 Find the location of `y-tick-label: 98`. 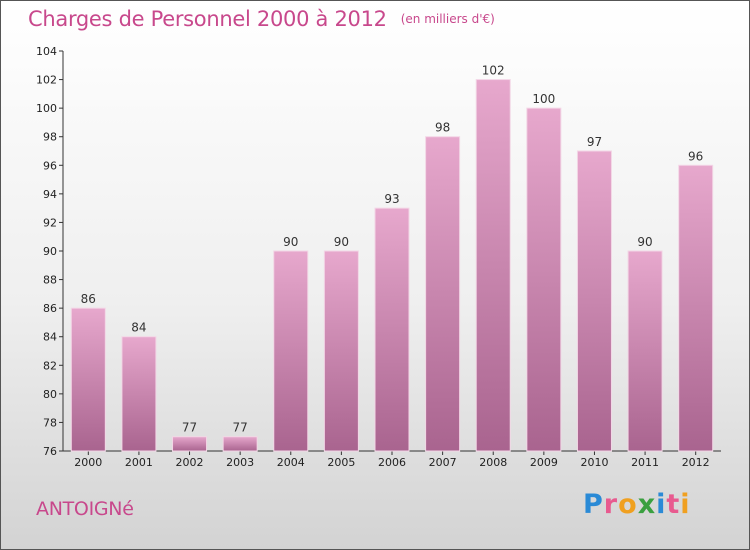

y-tick-label: 98 is located at coordinates (50, 137).